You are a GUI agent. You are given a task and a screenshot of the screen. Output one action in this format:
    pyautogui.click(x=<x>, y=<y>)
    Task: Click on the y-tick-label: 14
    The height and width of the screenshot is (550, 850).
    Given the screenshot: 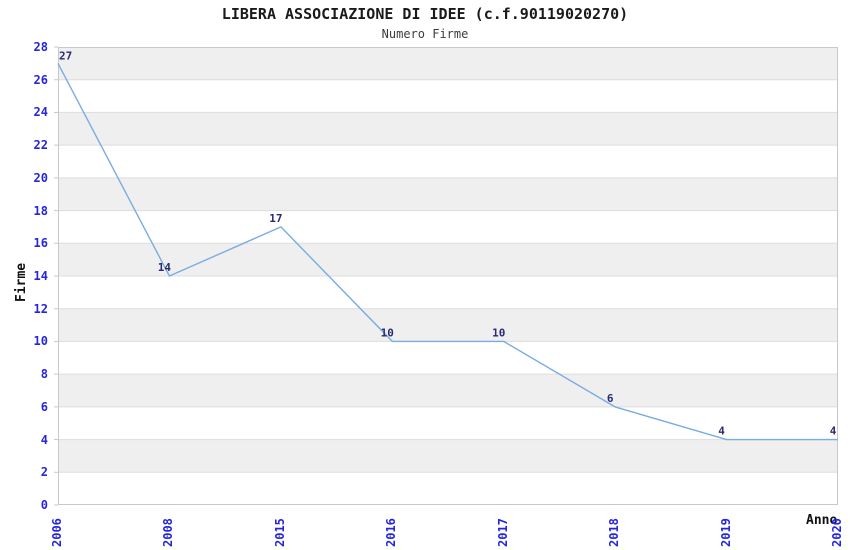 What is the action you would take?
    pyautogui.click(x=40, y=276)
    